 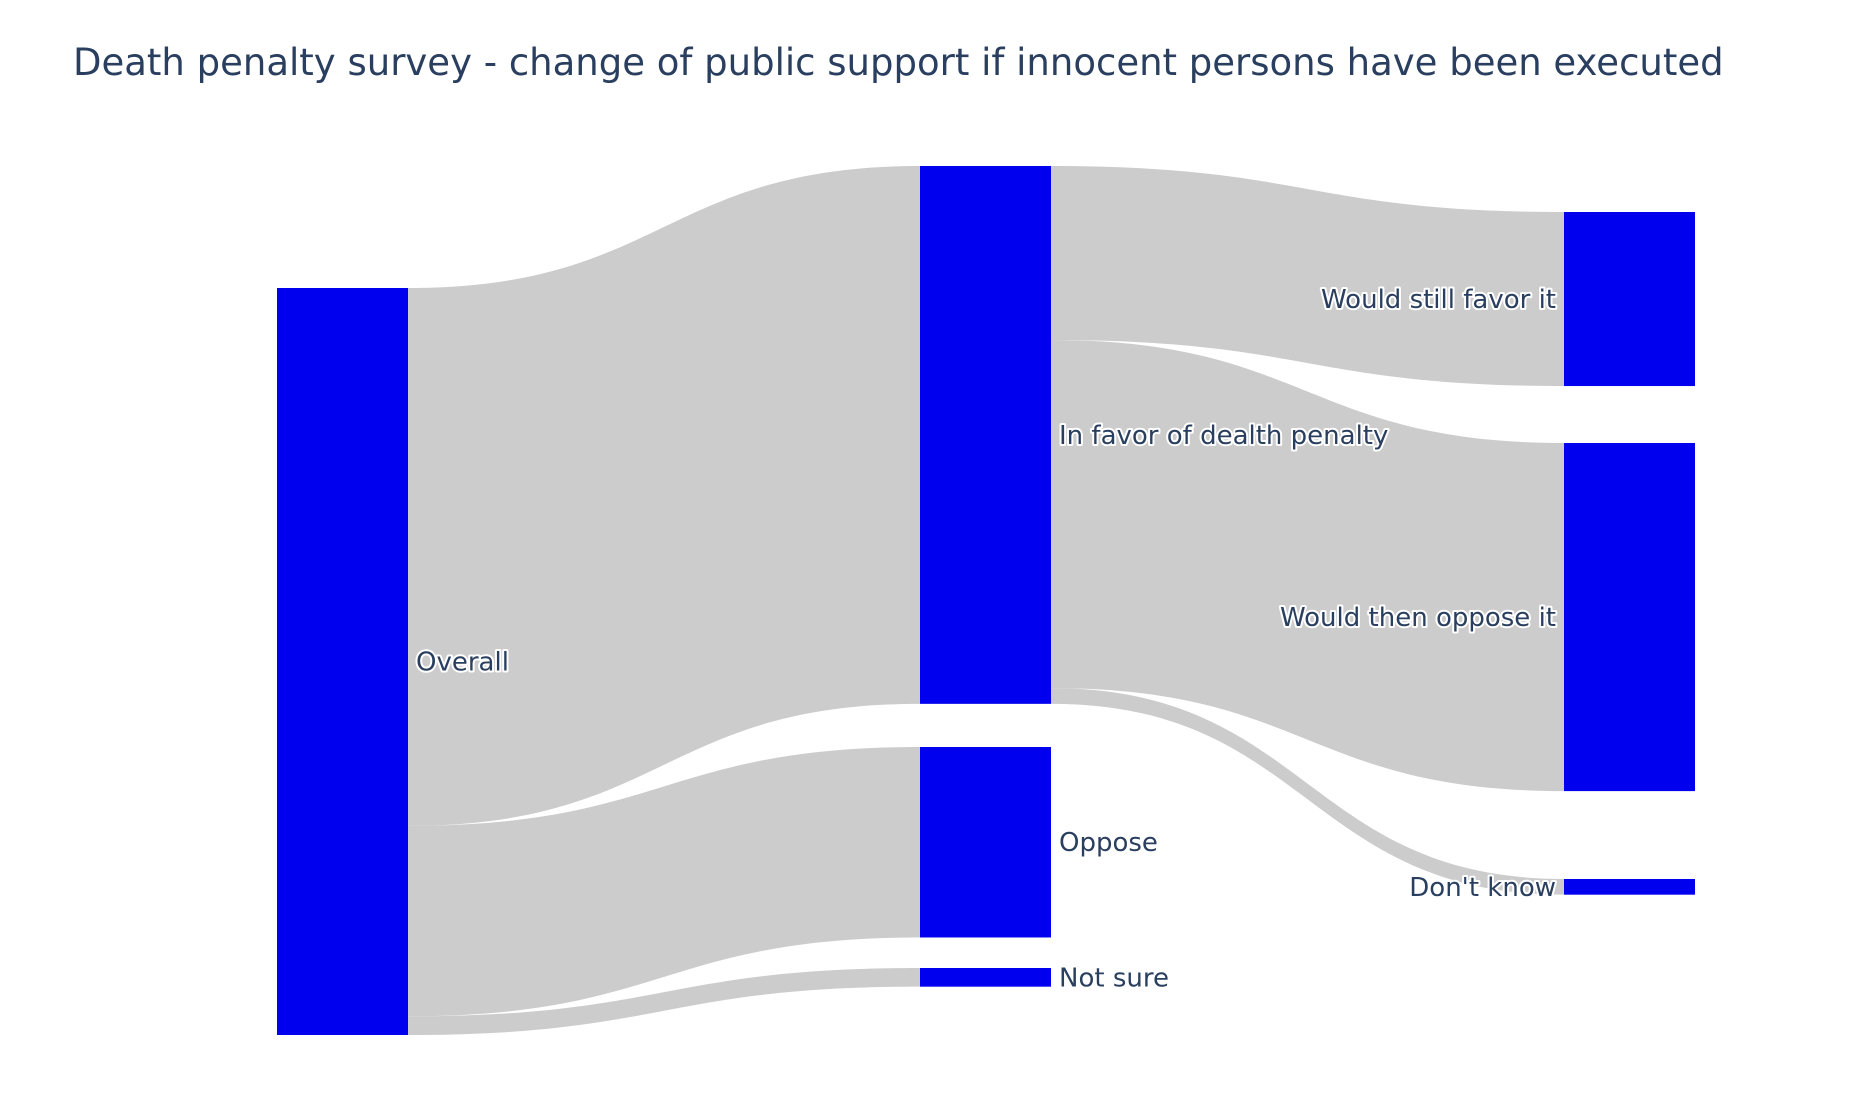 I want to click on node-favor, so click(x=985, y=435).